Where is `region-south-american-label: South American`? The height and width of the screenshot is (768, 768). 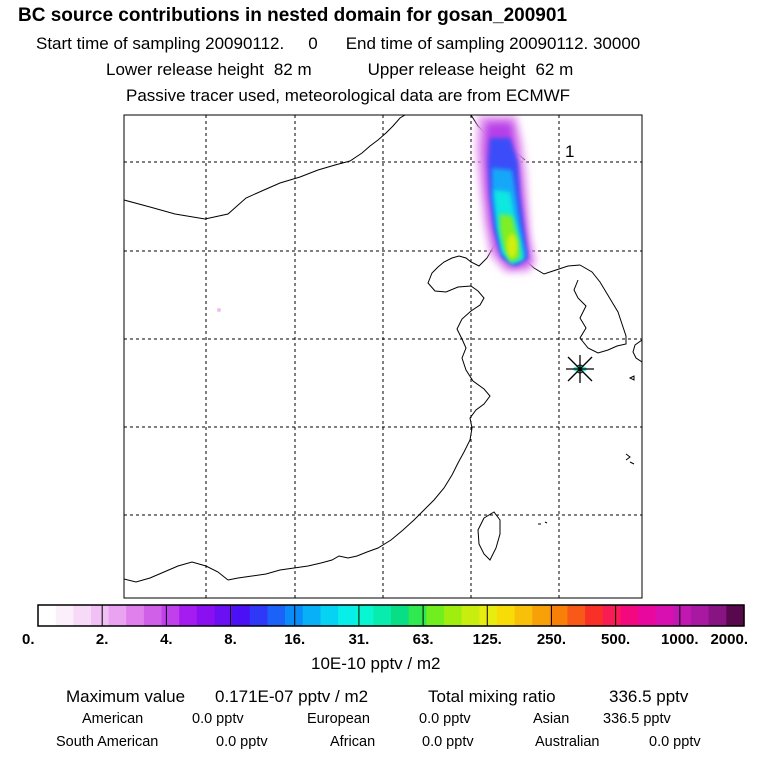 region-south-american-label: South American is located at coordinates (107, 742).